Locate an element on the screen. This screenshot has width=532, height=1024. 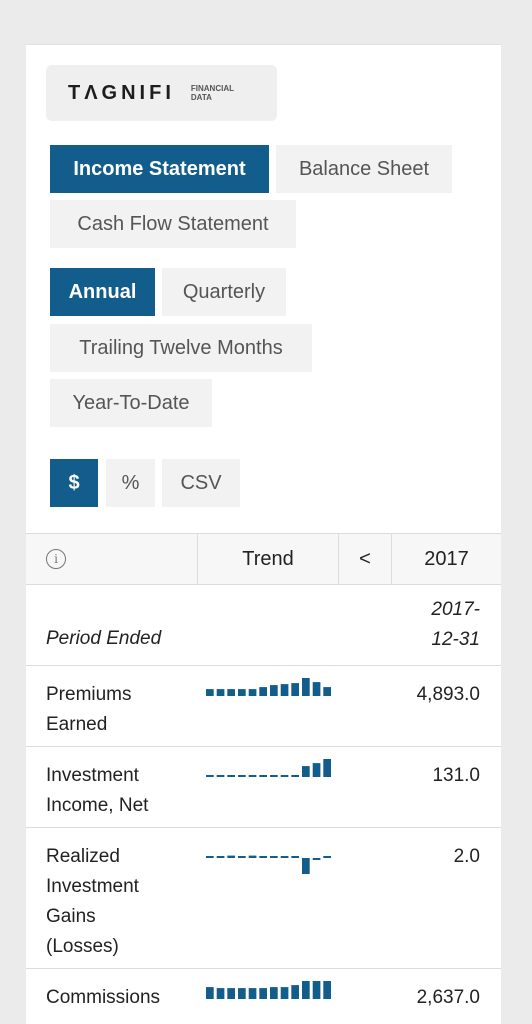
row-label: Premiums Earned is located at coordinates (116, 710).